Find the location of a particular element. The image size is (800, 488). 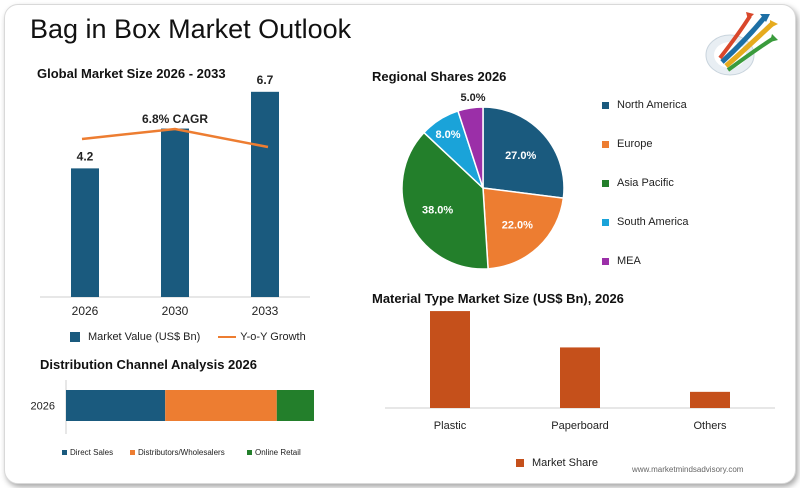

distribution-legend-label: Direct Sales is located at coordinates (92, 452).